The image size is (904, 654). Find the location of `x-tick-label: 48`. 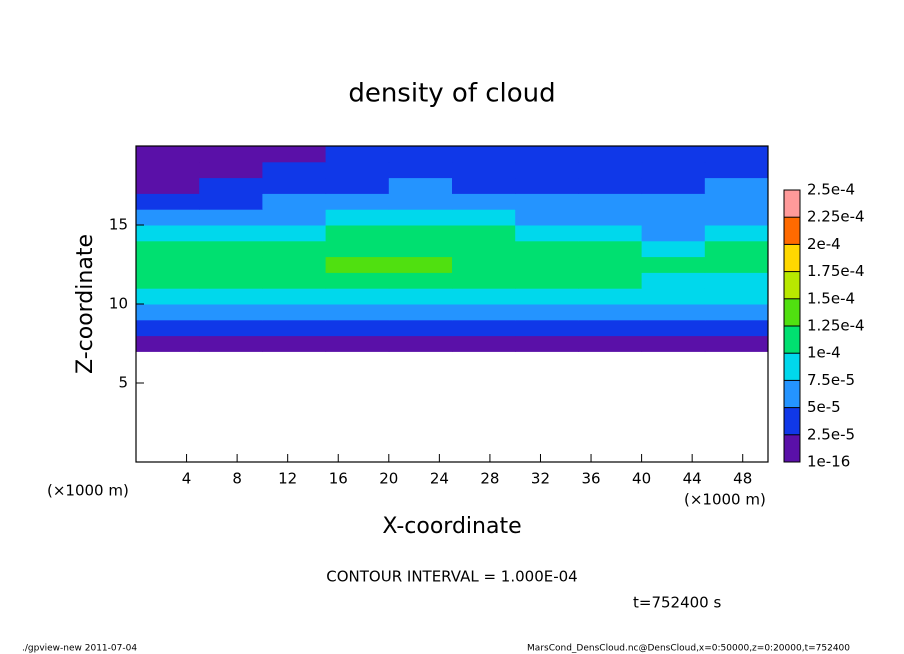

x-tick-label: 48 is located at coordinates (742, 479).